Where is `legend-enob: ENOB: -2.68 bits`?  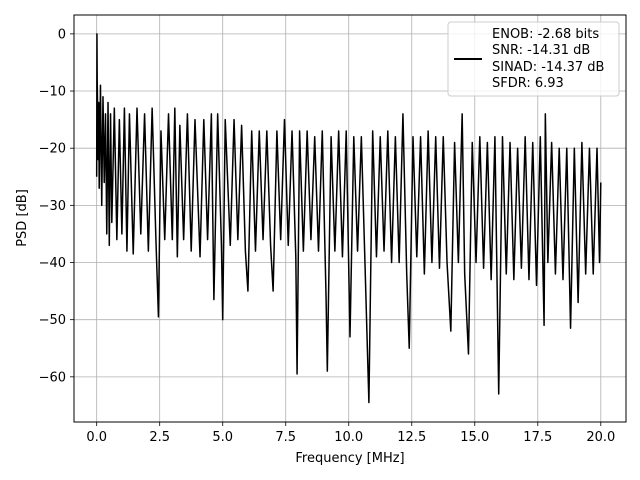 legend-enob: ENOB: -2.68 bits is located at coordinates (545, 34).